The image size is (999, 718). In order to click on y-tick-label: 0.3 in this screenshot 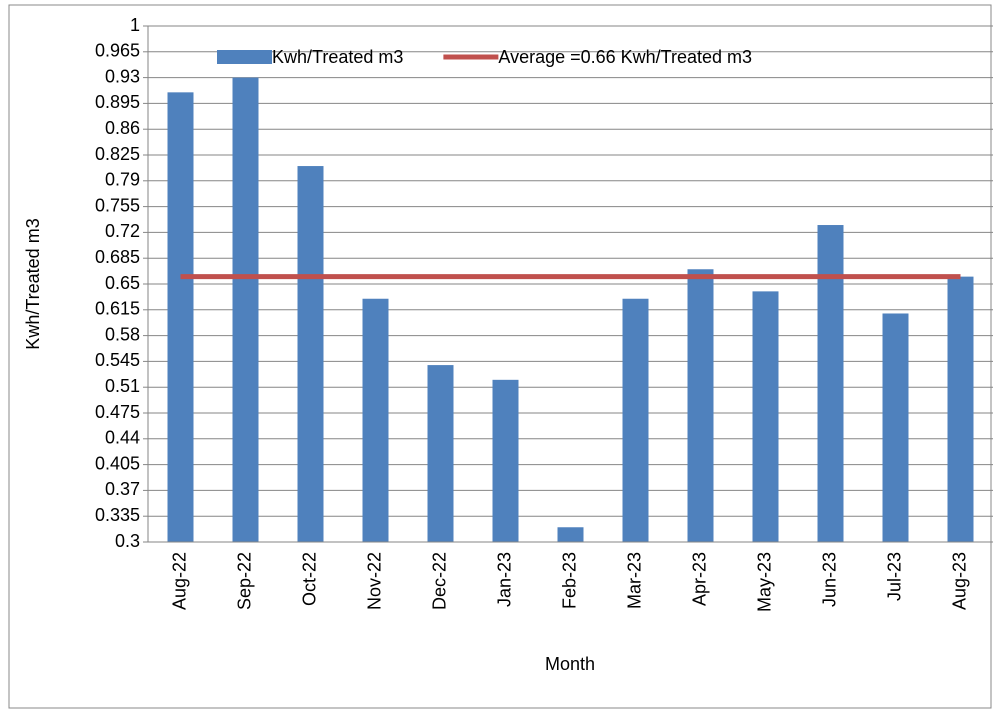, I will do `click(127, 541)`.